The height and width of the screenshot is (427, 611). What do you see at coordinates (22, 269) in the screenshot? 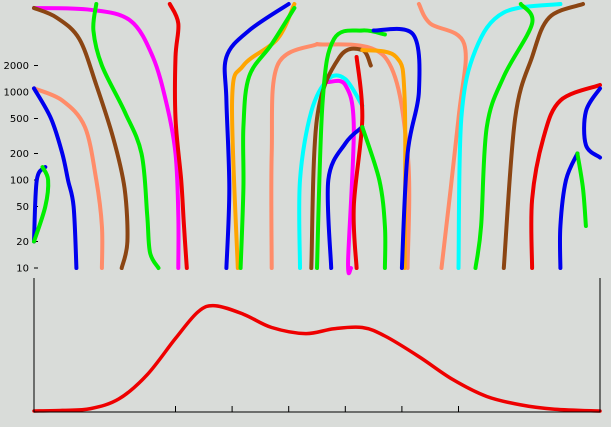
I see `y-tick-label: 10` at bounding box center [22, 269].